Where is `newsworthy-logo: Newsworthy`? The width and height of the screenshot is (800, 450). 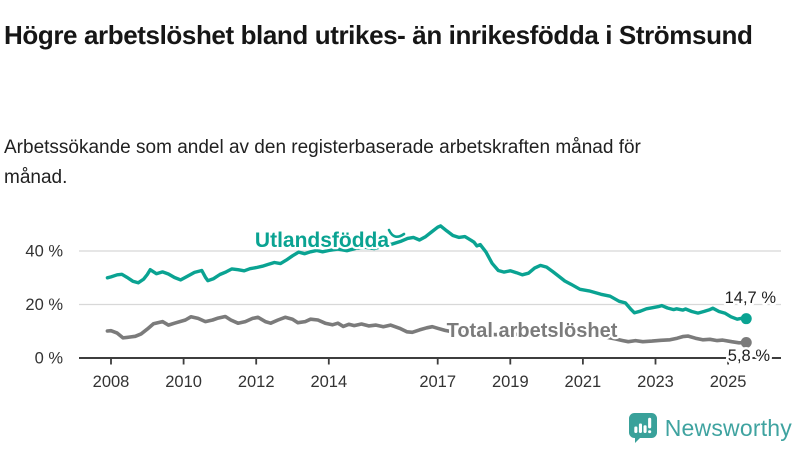 newsworthy-logo: Newsworthy is located at coordinates (710, 428).